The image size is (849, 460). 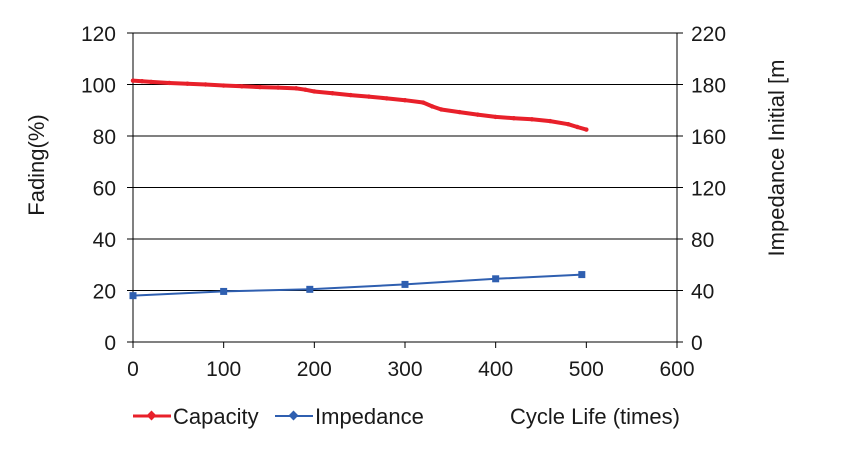 What do you see at coordinates (586, 369) in the screenshot?
I see `x-tick-label-500: 500` at bounding box center [586, 369].